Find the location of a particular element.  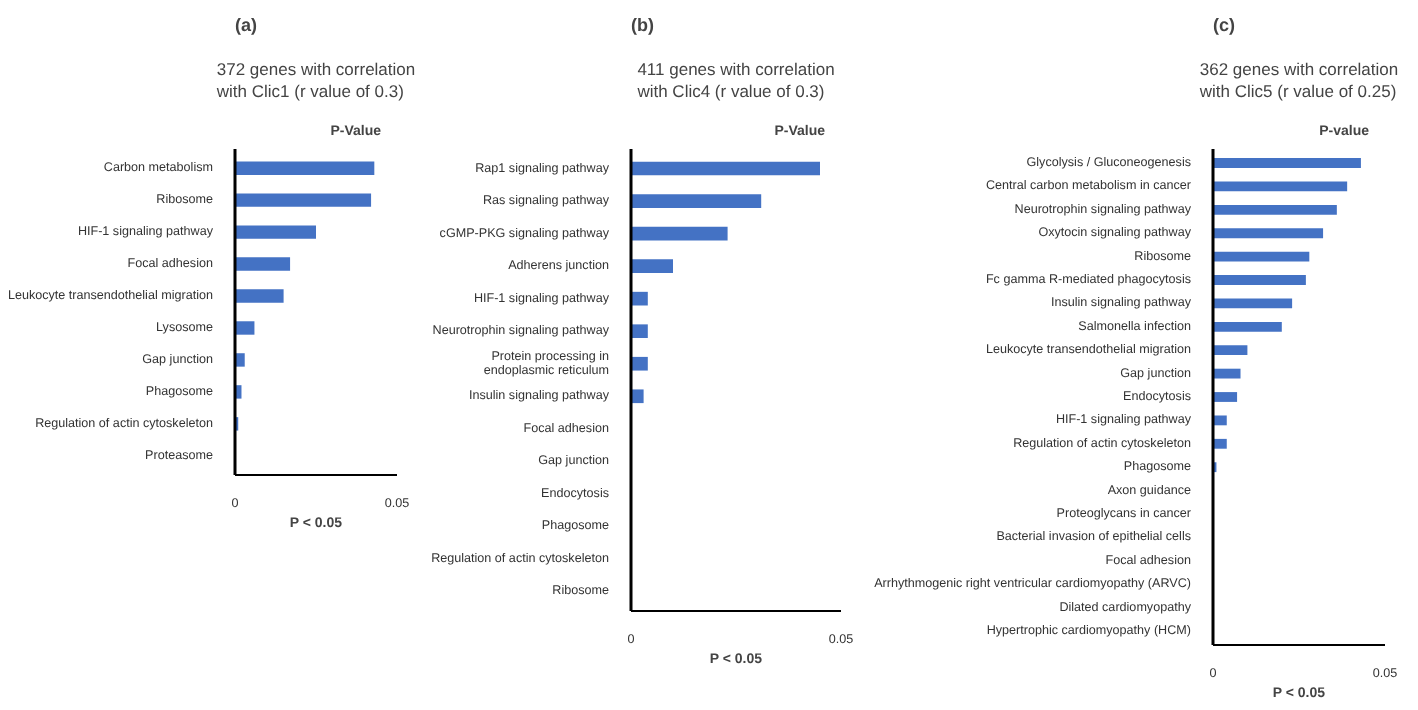

chart-title: 362 genes with correlation with Clic5 (r value of 0.25) is located at coordinates (1298, 80).